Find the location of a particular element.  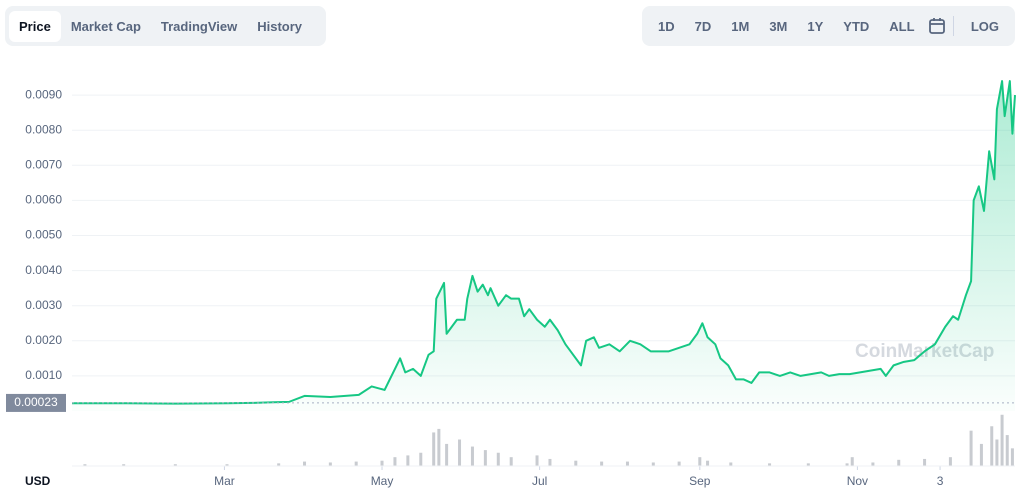

x-tick-label: Nov is located at coordinates (857, 481).